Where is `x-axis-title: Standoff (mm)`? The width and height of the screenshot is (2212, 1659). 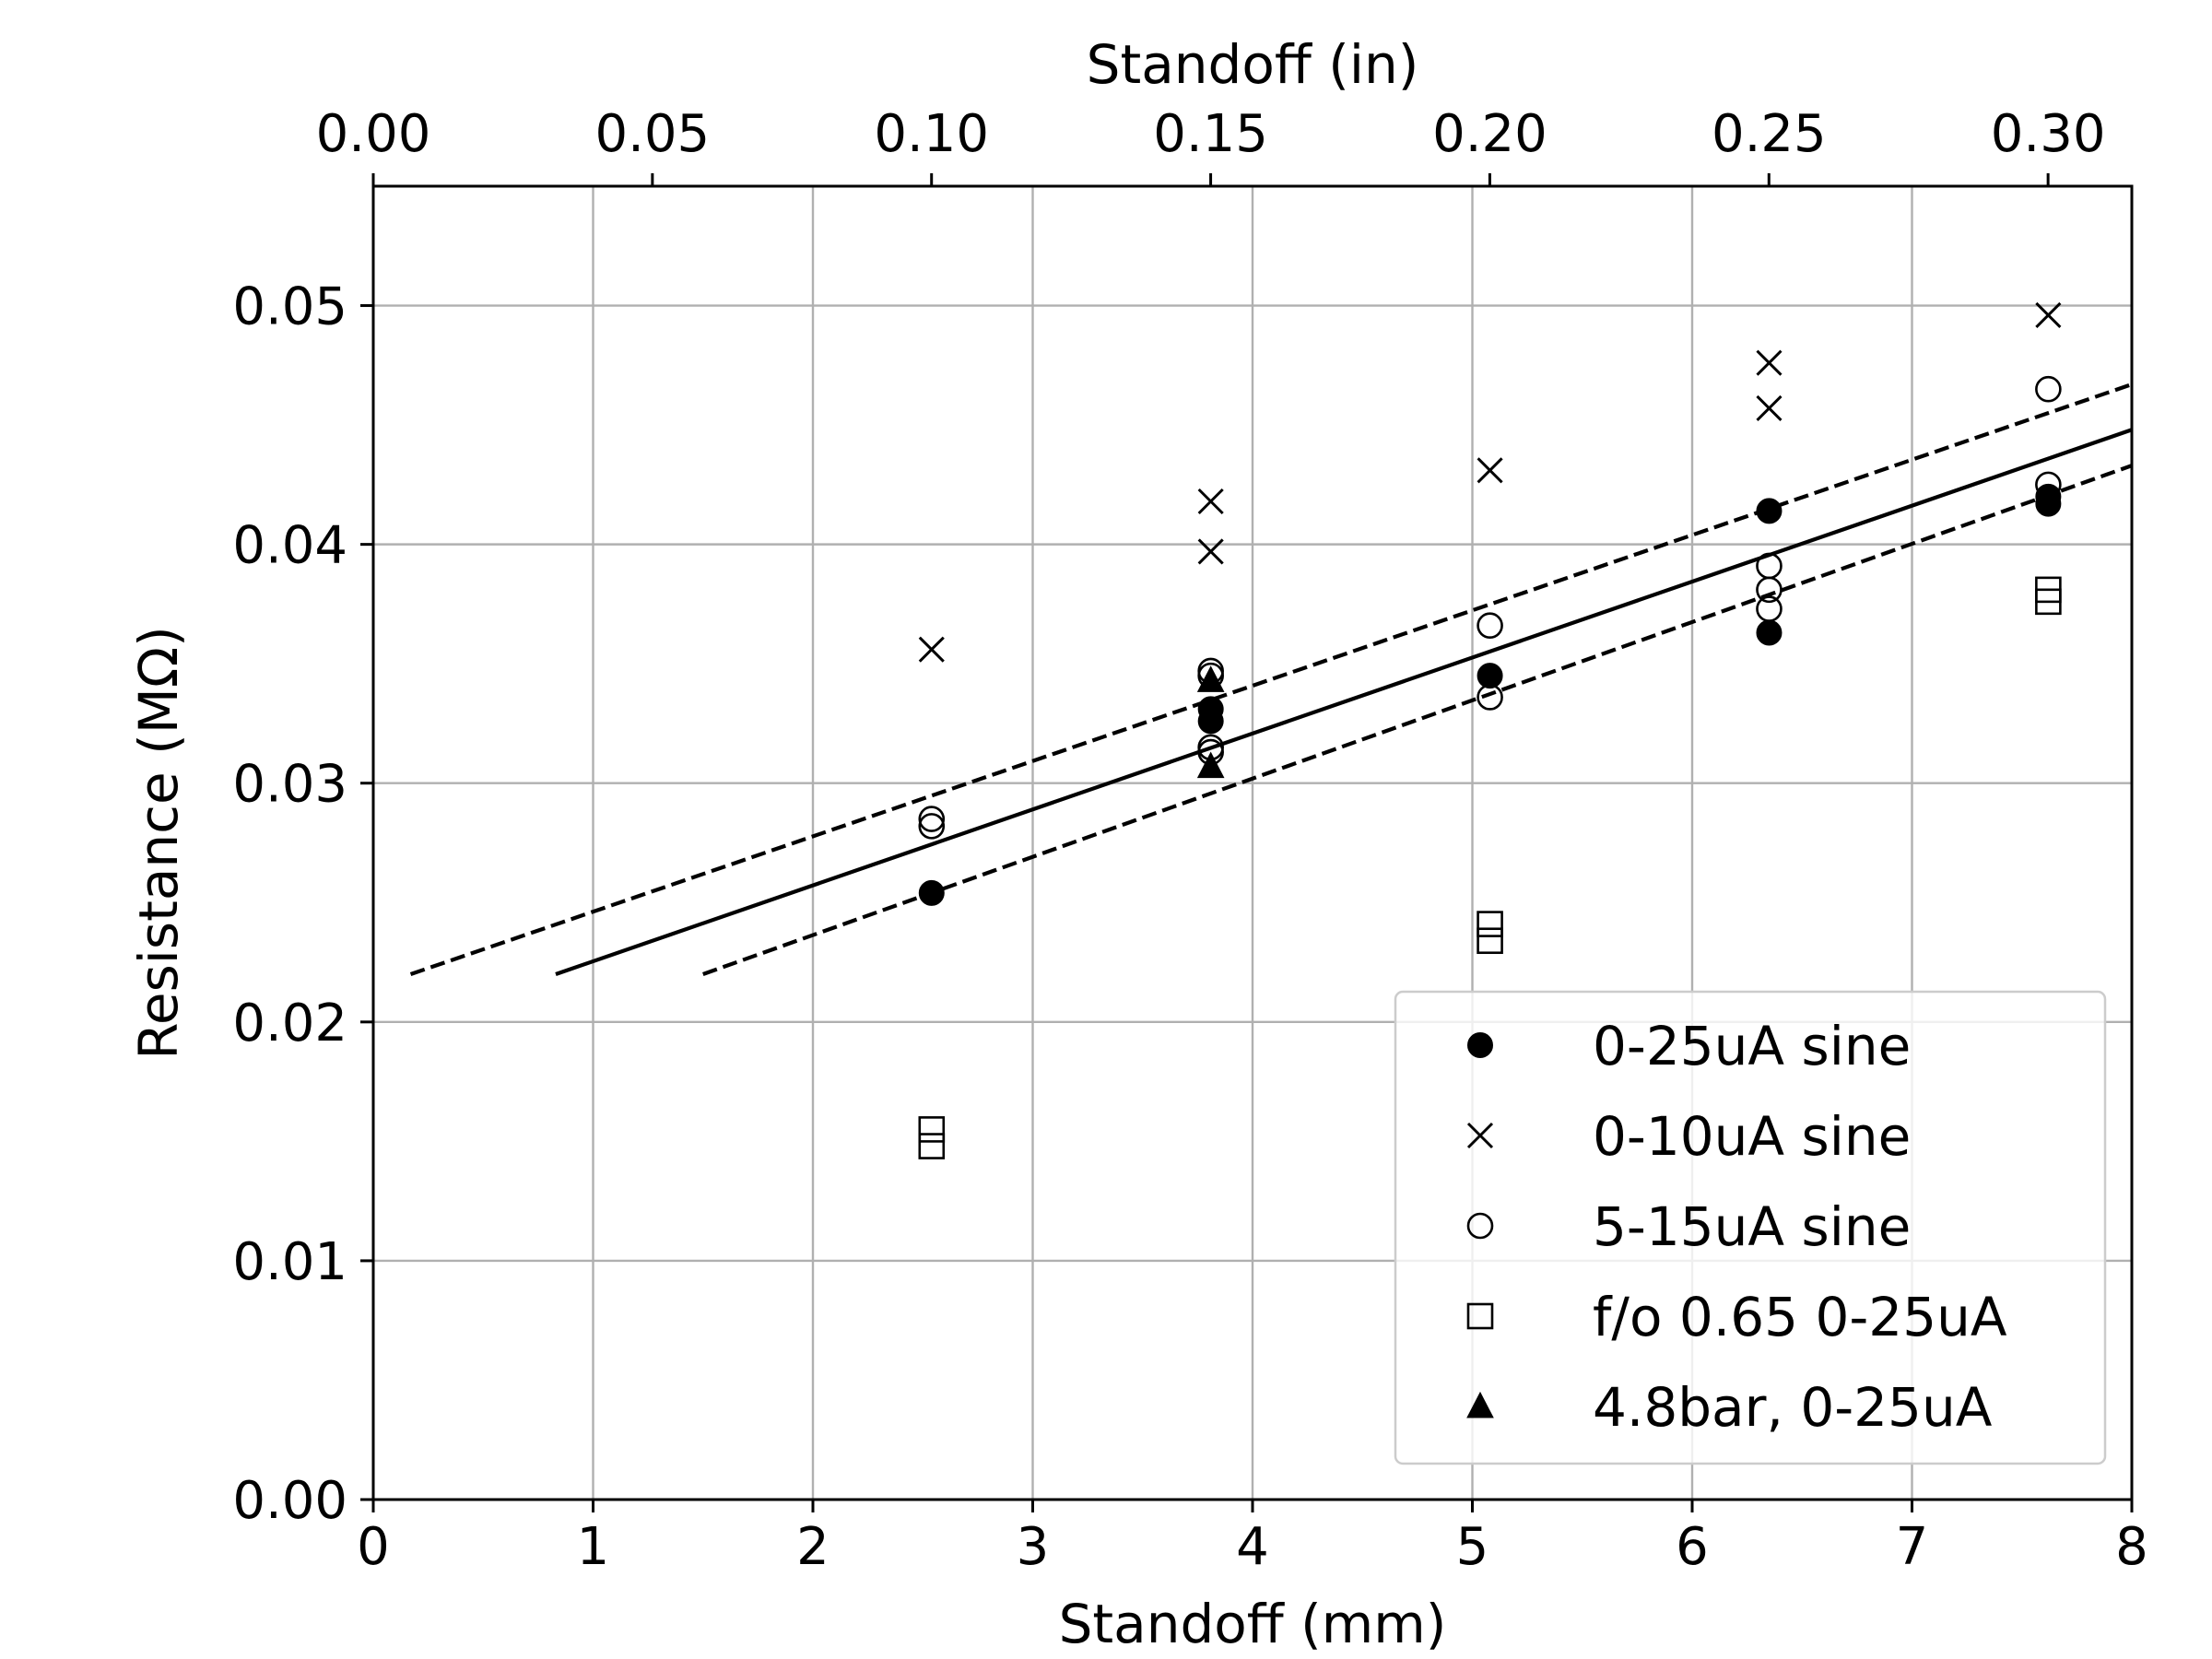
x-axis-title: Standoff (mm) is located at coordinates (1253, 1624).